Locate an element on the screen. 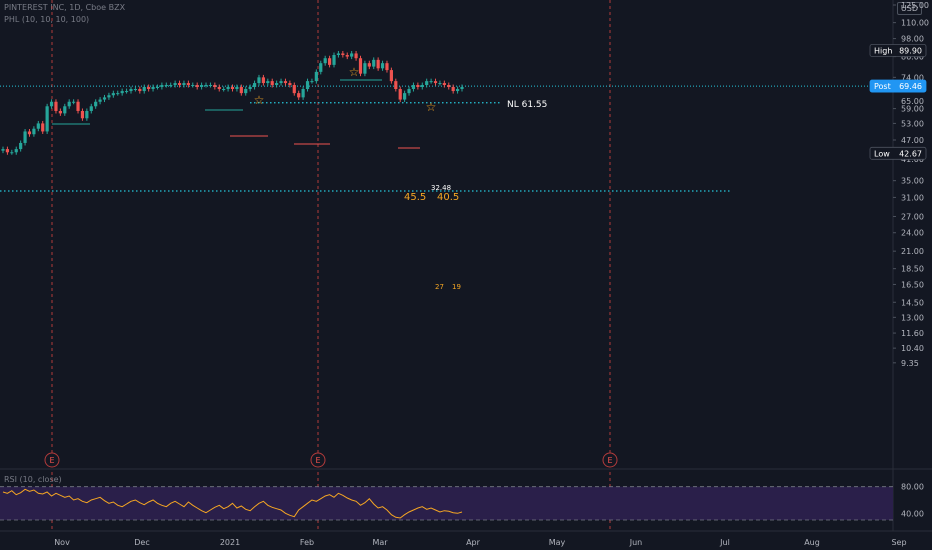 Image resolution: width=932 pixels, height=550 pixels. target-annotation: 27 is located at coordinates (439, 287).